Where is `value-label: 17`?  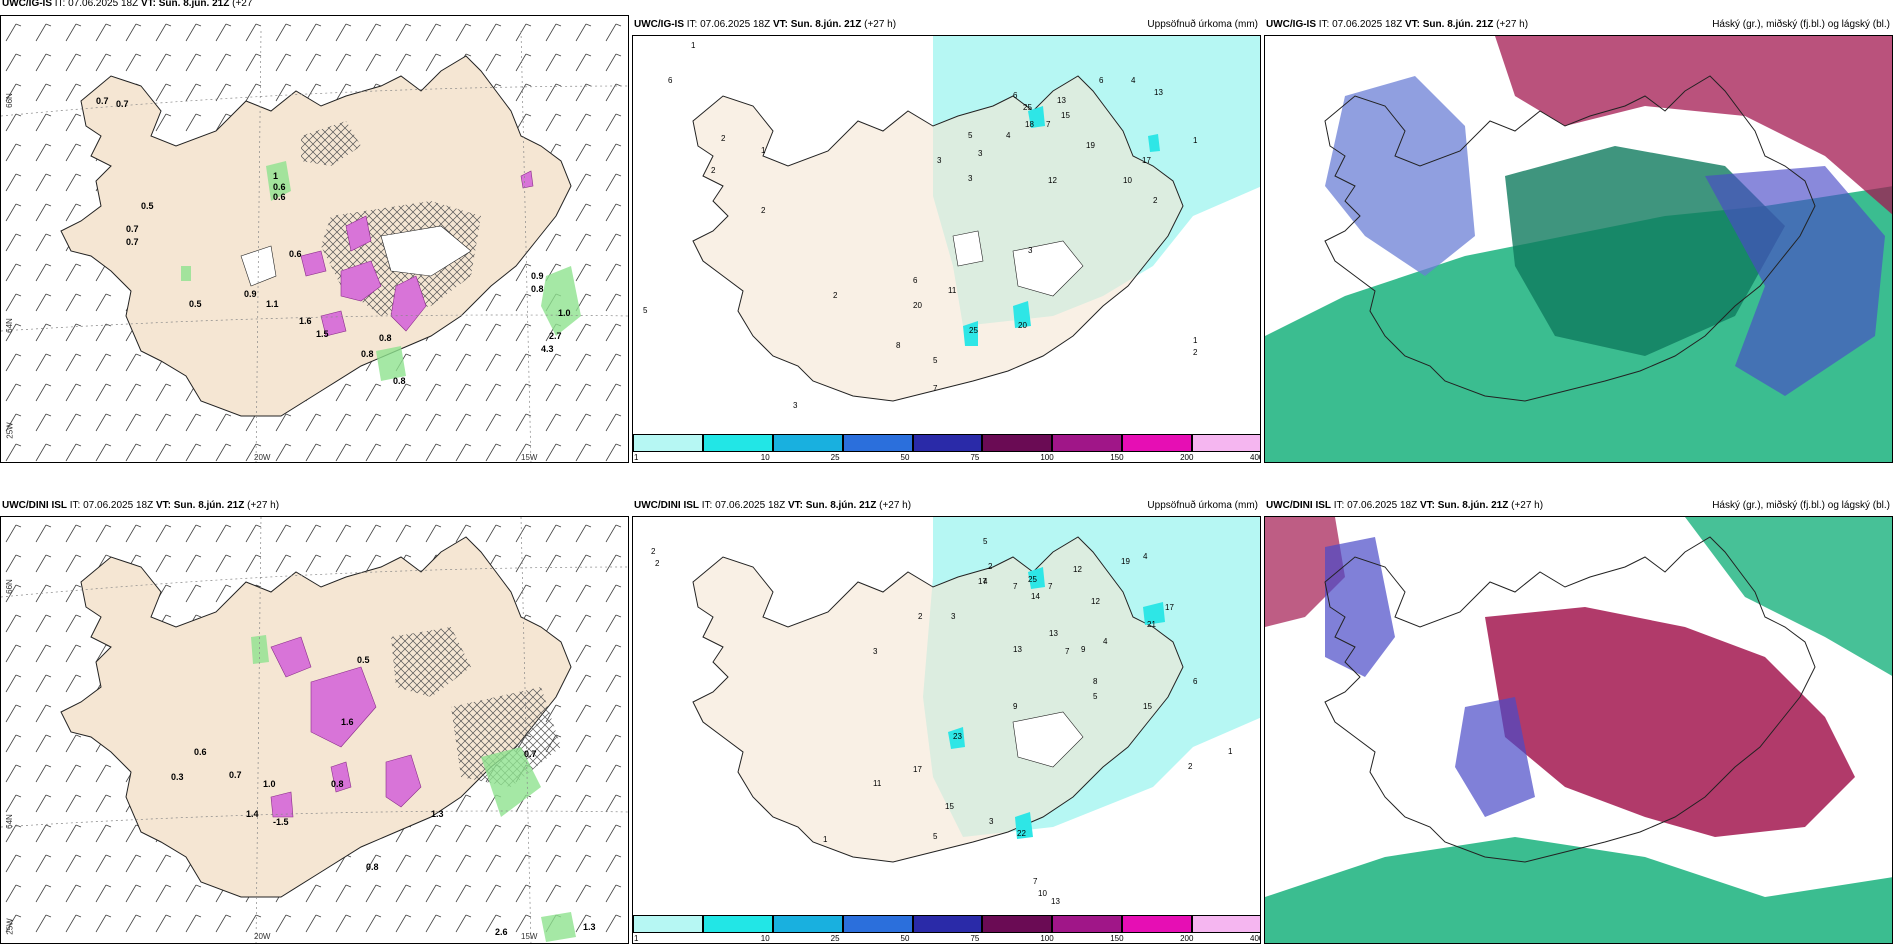
value-label: 17 is located at coordinates (1146, 160).